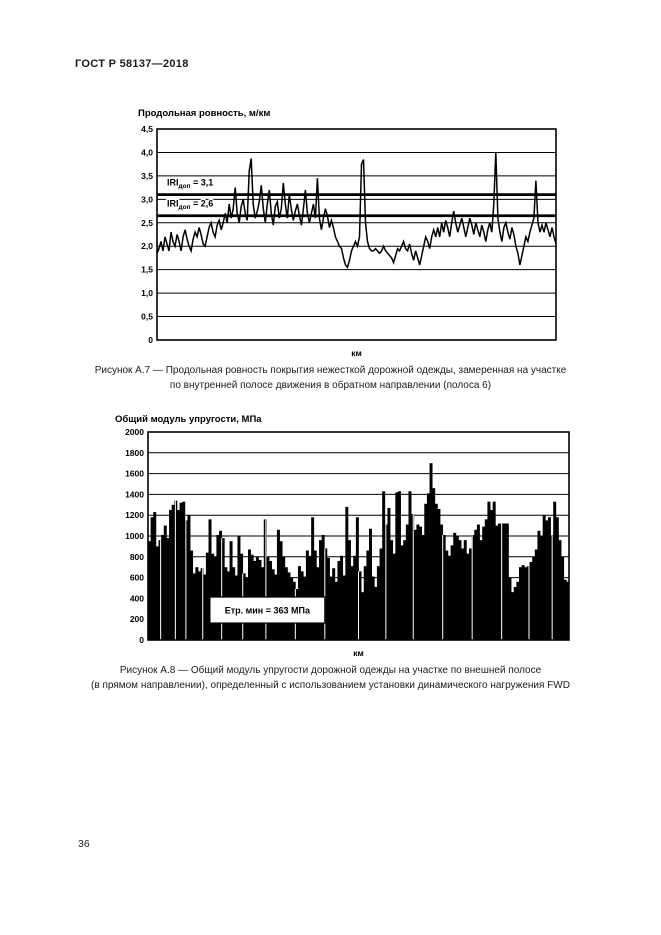  Describe the element at coordinates (147, 223) in the screenshot. I see `svg-text: 2,5` at that location.